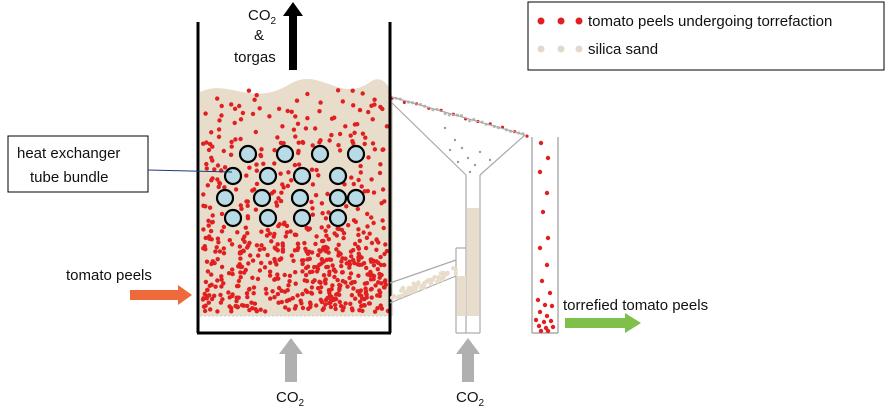 The height and width of the screenshot is (410, 889). Describe the element at coordinates (560, 21) in the screenshot. I see `legend-tomato-peels-swatch` at that location.